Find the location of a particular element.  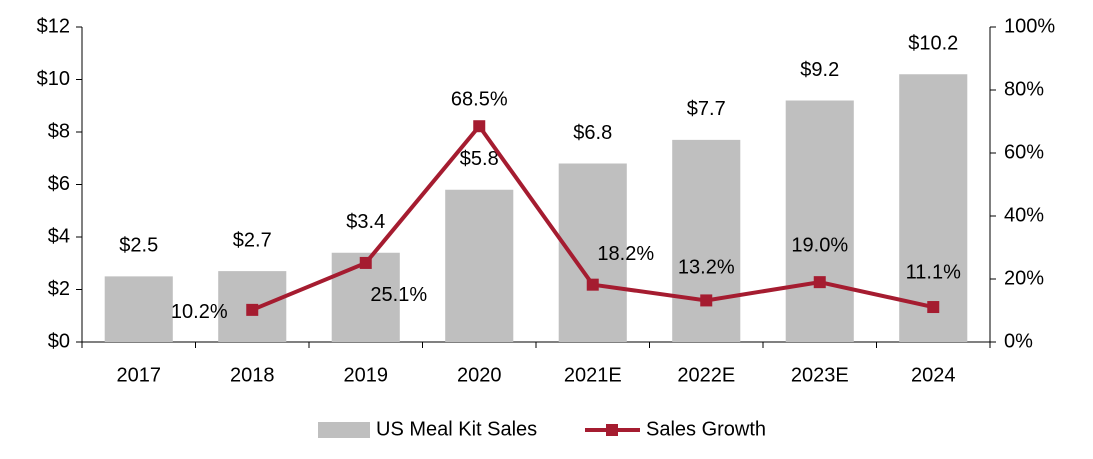

y-tick-label: $4 is located at coordinates (59, 236).